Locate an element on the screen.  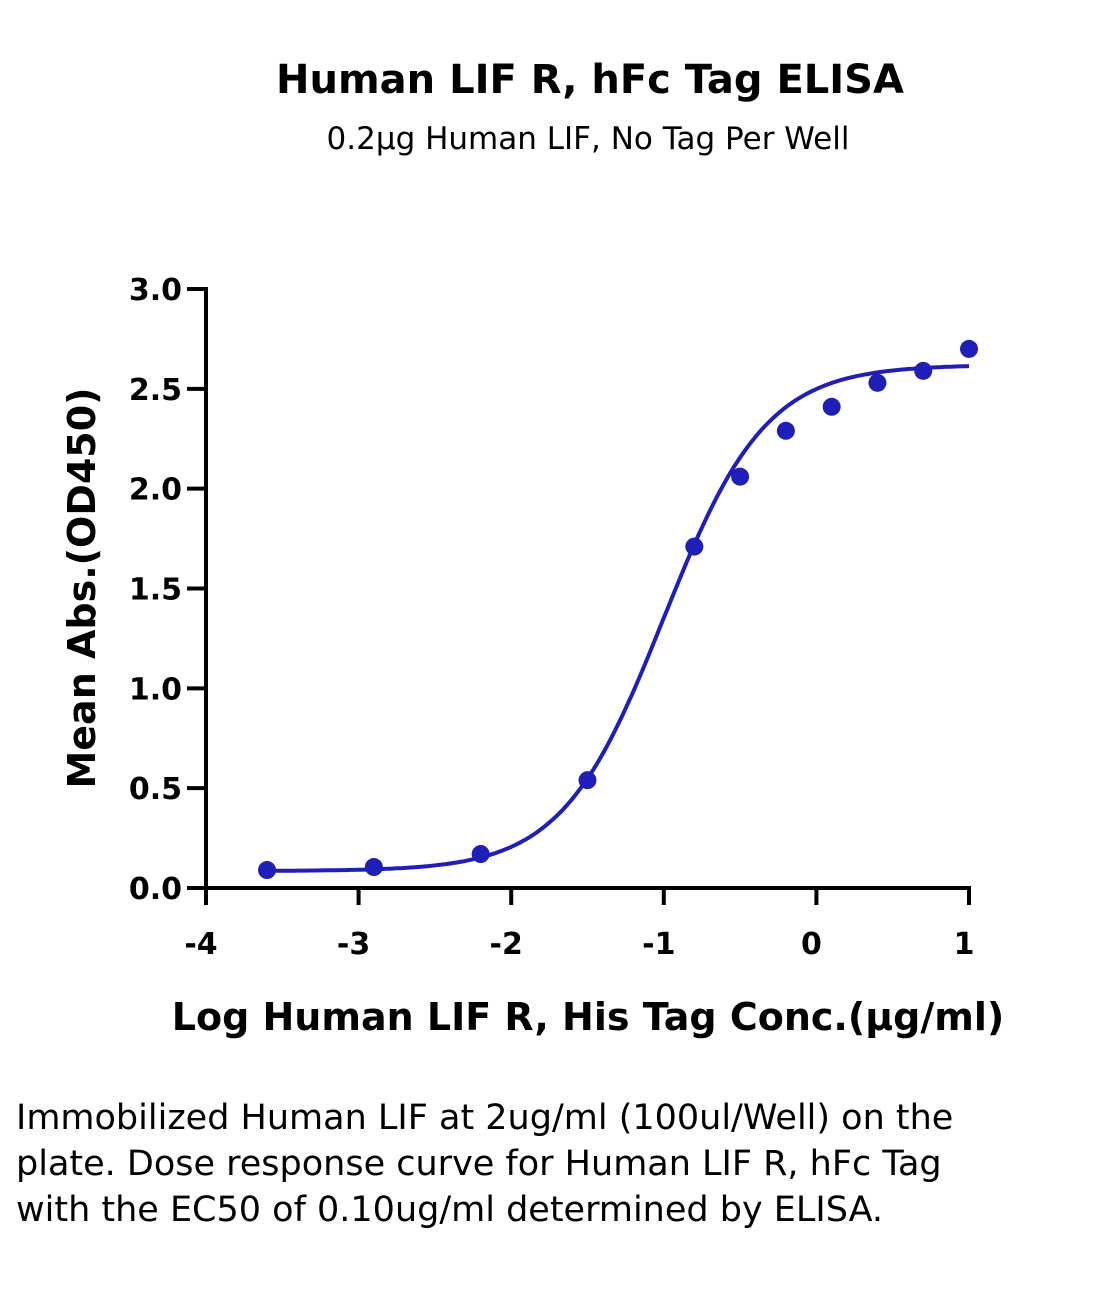
y-tick-label: 2.0 is located at coordinates (155, 490).